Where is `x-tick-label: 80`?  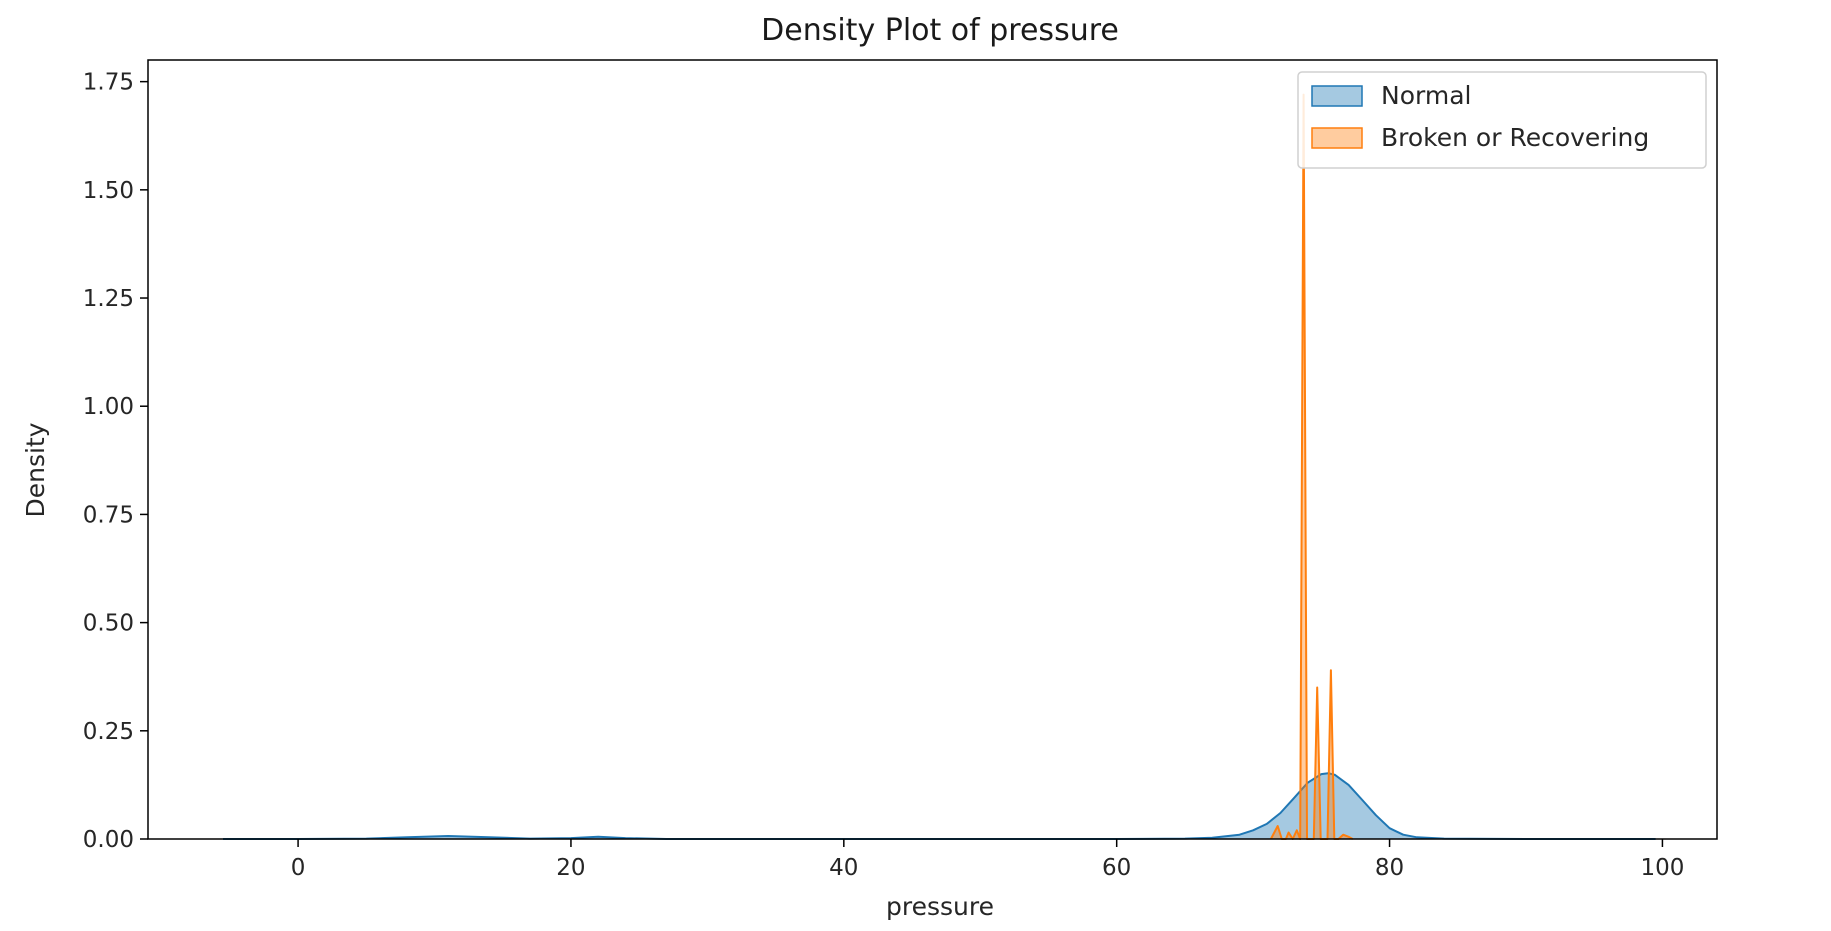 x-tick-label: 80 is located at coordinates (1389, 868).